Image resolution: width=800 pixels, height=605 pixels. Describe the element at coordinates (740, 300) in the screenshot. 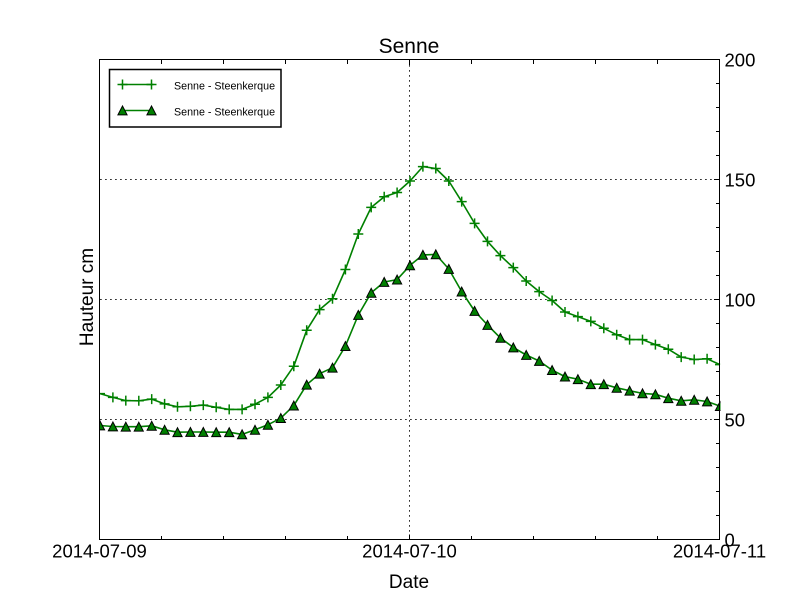

I see `svg-text: 100` at that location.